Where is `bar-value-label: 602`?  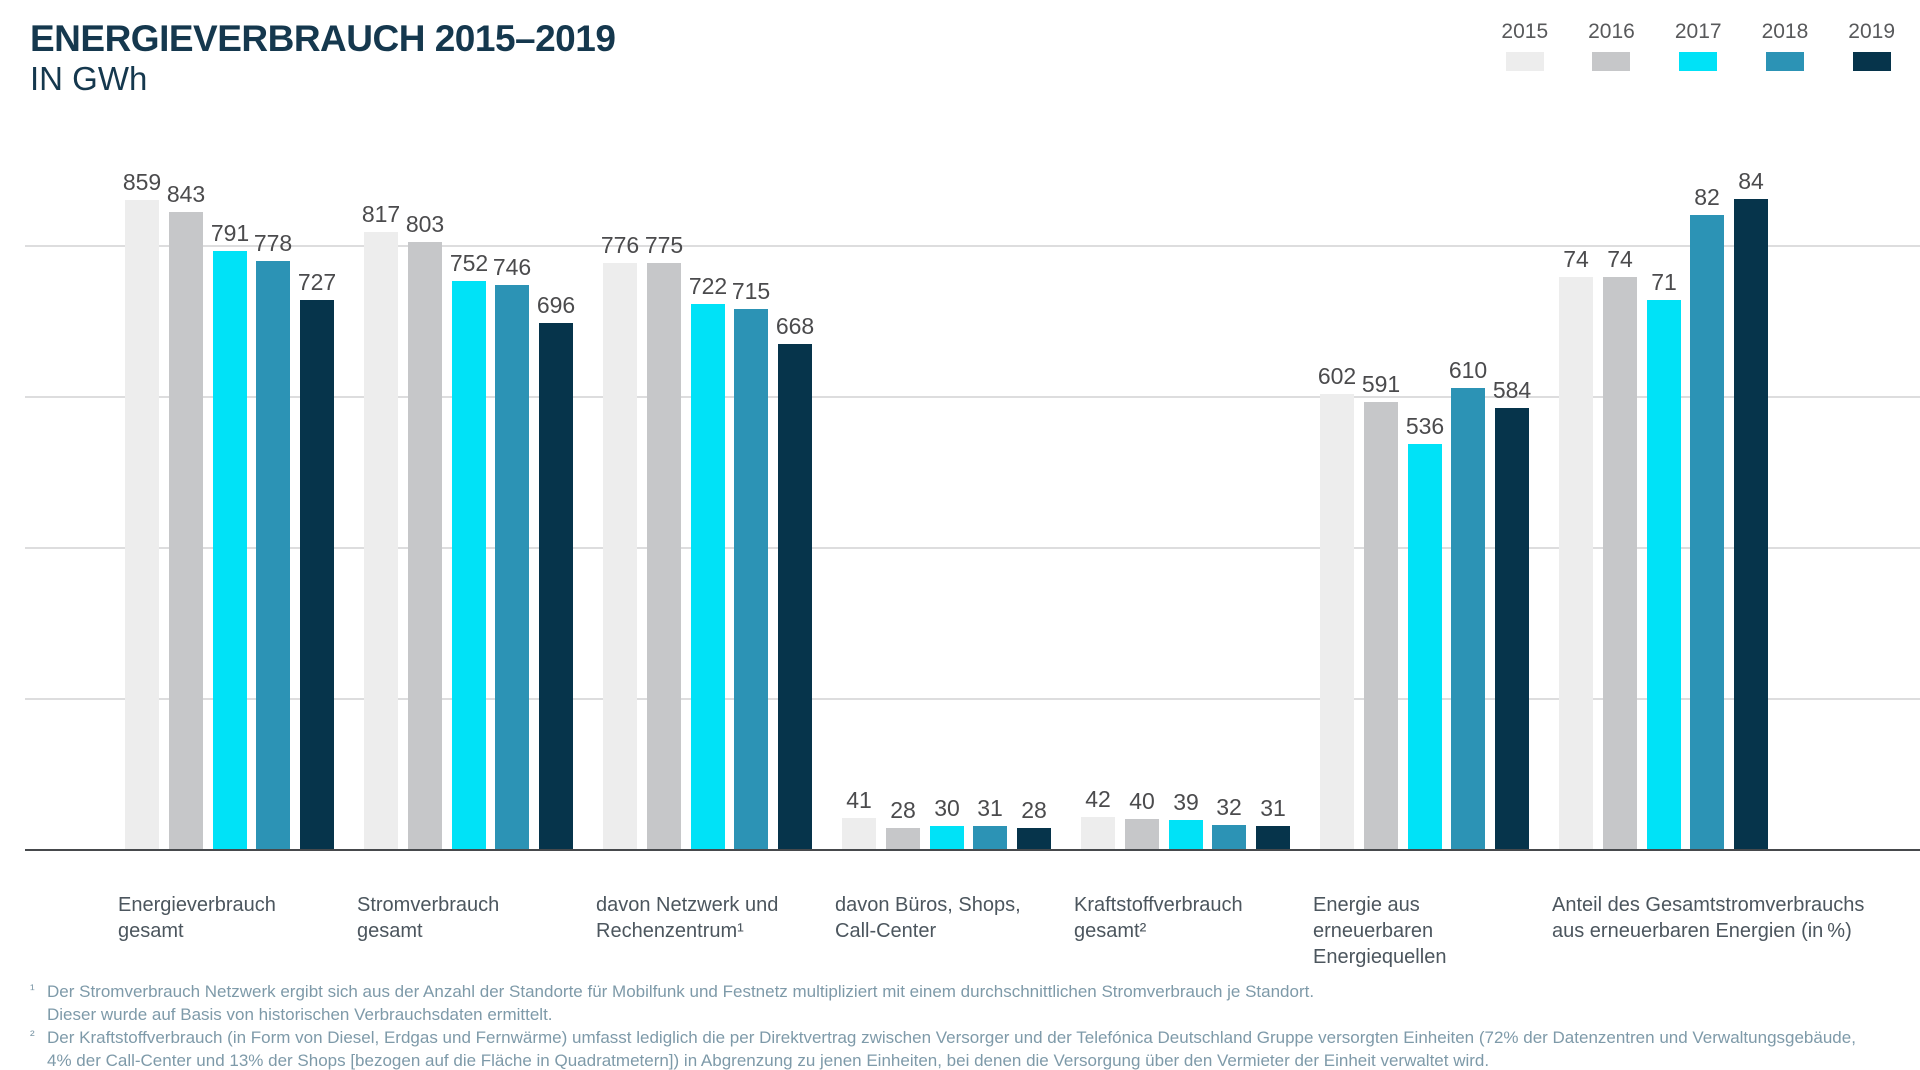
bar-value-label: 602 is located at coordinates (1337, 376).